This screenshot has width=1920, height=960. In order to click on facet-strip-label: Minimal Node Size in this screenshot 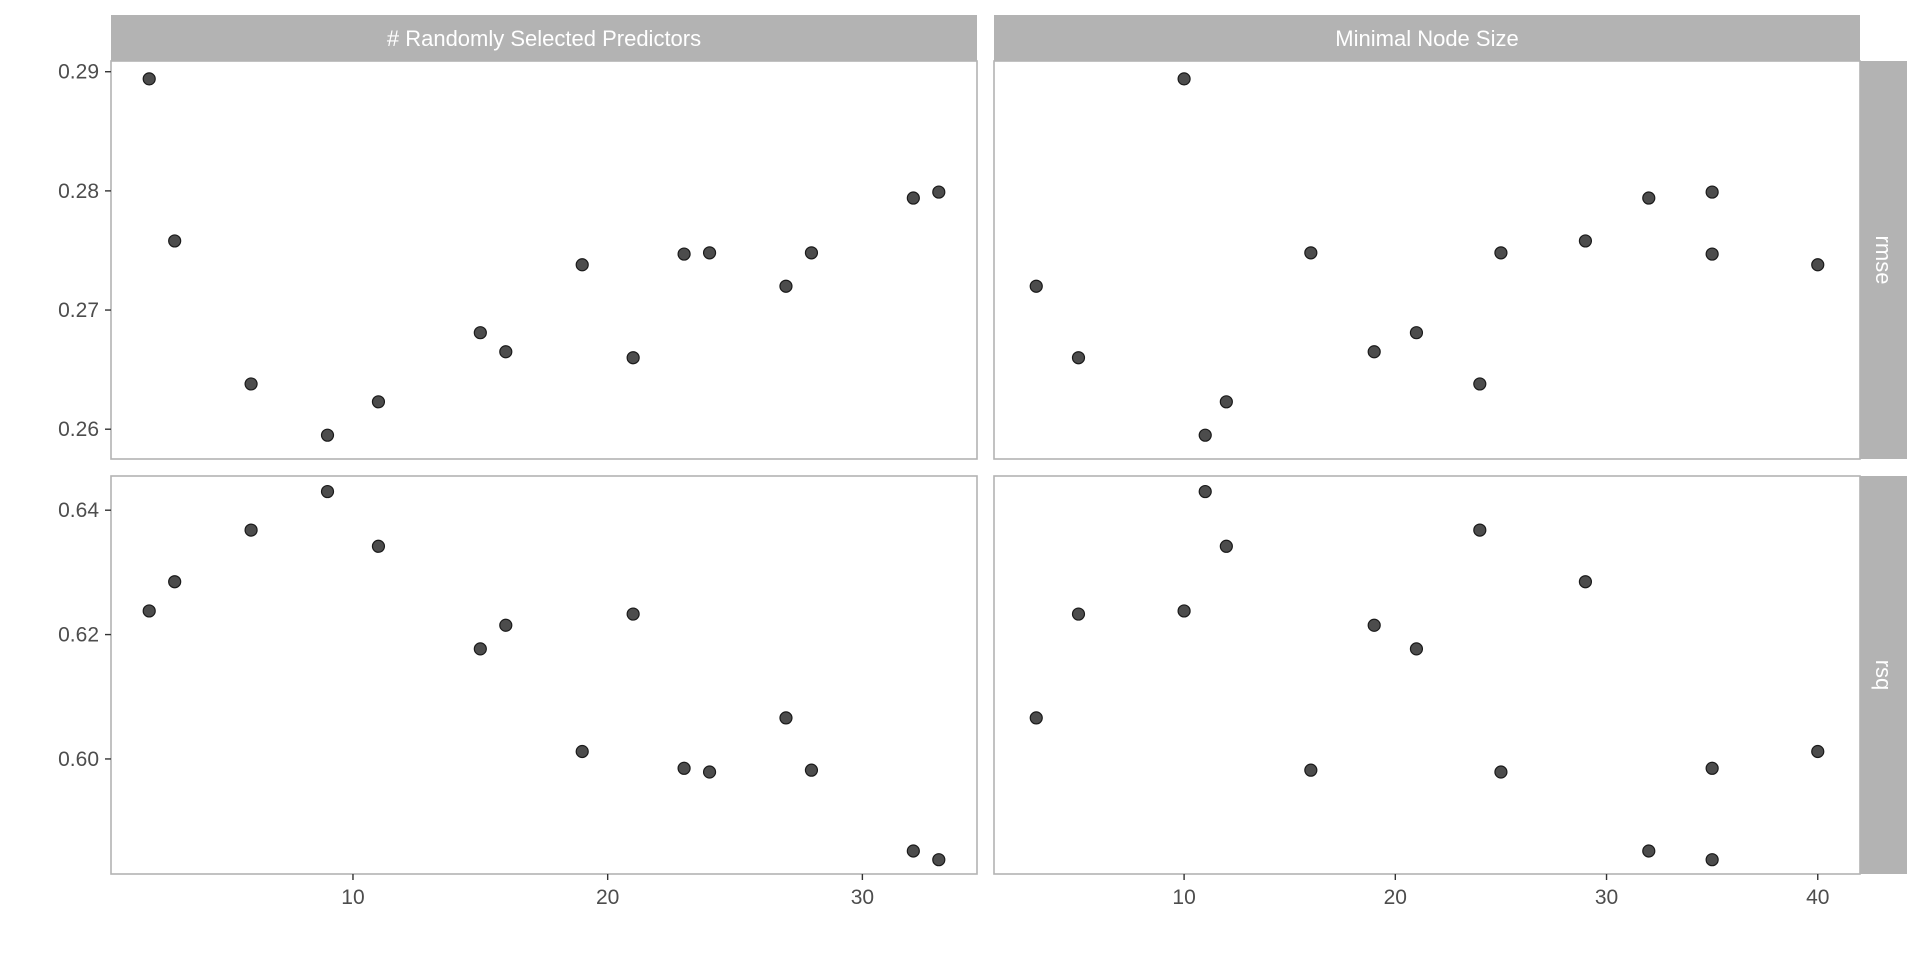, I will do `click(1426, 38)`.